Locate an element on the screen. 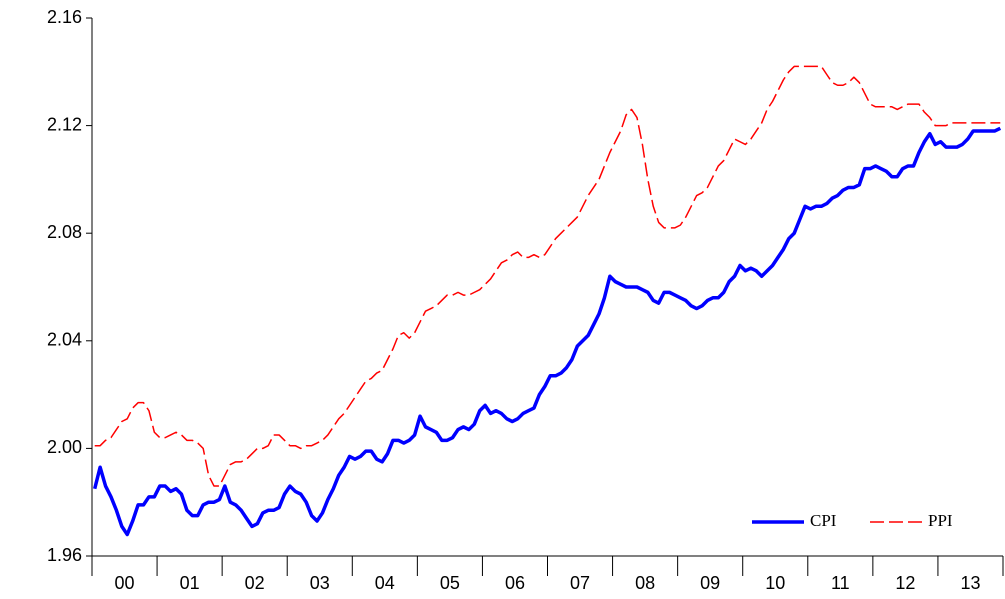  x-tick-label: 07 is located at coordinates (580, 583).